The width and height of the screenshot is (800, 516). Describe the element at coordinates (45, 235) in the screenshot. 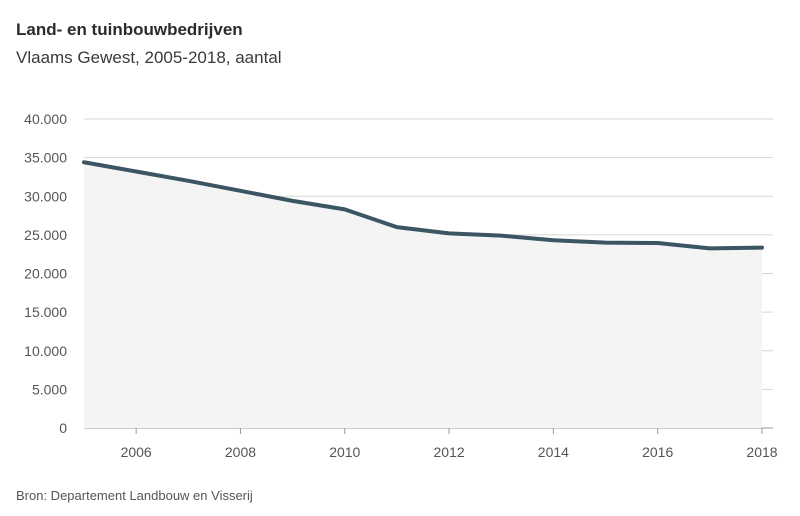

I see `y-tick-label: 25.000` at that location.